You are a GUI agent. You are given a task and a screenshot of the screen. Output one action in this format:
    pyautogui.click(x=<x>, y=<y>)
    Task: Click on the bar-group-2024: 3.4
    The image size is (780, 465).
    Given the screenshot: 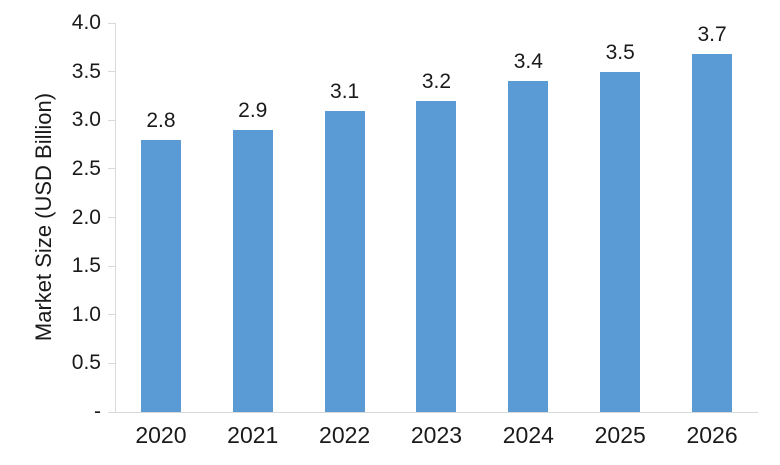 What is the action you would take?
    pyautogui.click(x=528, y=217)
    